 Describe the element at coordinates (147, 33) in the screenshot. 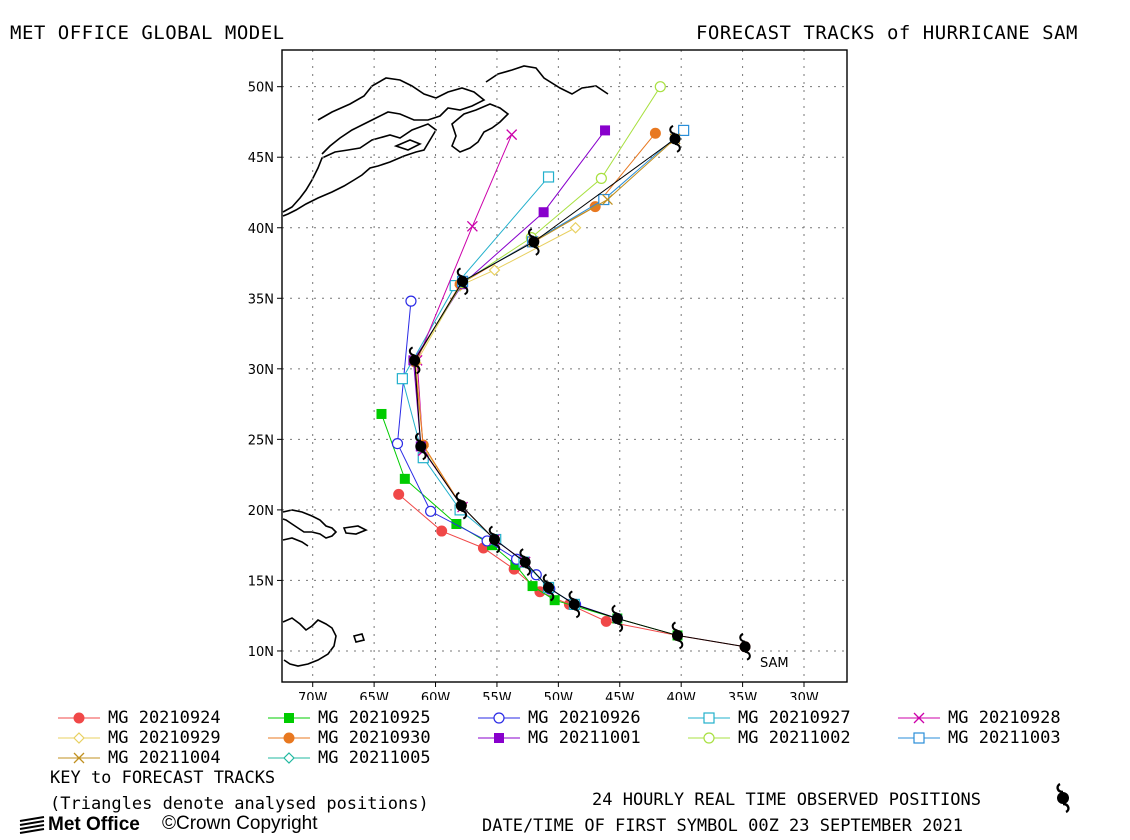

I see `chart-title-left: MET OFFICE GLOBAL MODEL` at that location.